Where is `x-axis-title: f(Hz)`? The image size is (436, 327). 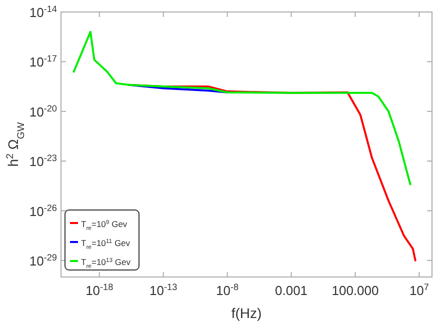
x-axis-title: f(Hz) is located at coordinates (246, 313).